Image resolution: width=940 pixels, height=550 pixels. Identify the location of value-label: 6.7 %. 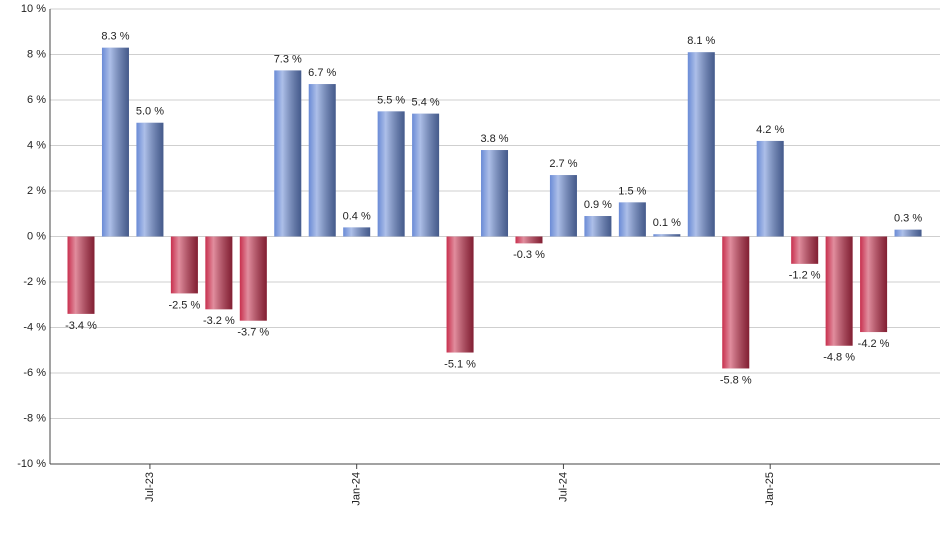
(322, 73).